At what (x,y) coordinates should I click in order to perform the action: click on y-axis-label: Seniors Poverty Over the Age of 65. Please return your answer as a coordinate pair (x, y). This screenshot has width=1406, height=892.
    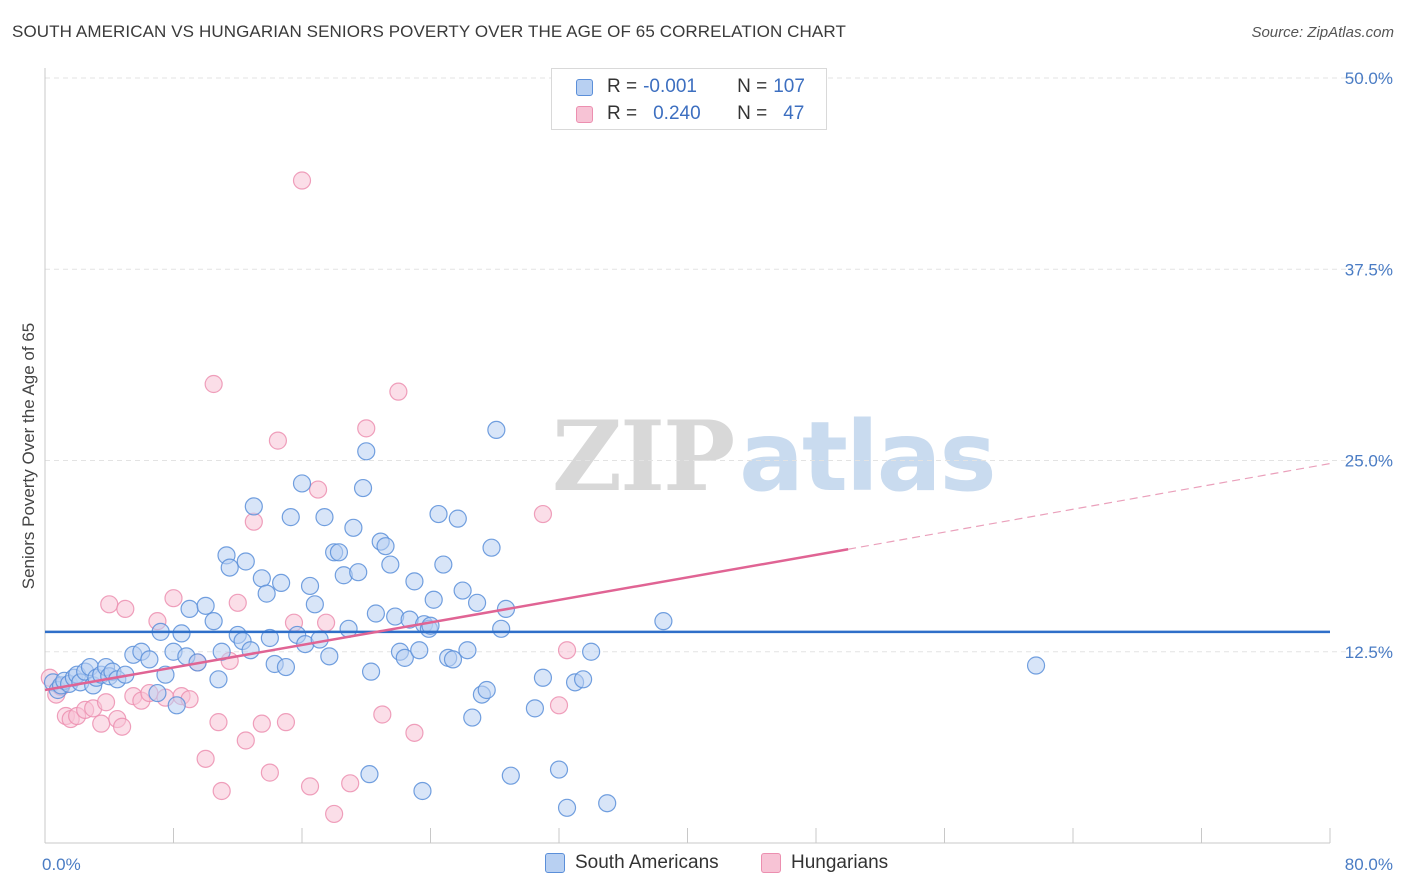
    Looking at the image, I should click on (28, 456).